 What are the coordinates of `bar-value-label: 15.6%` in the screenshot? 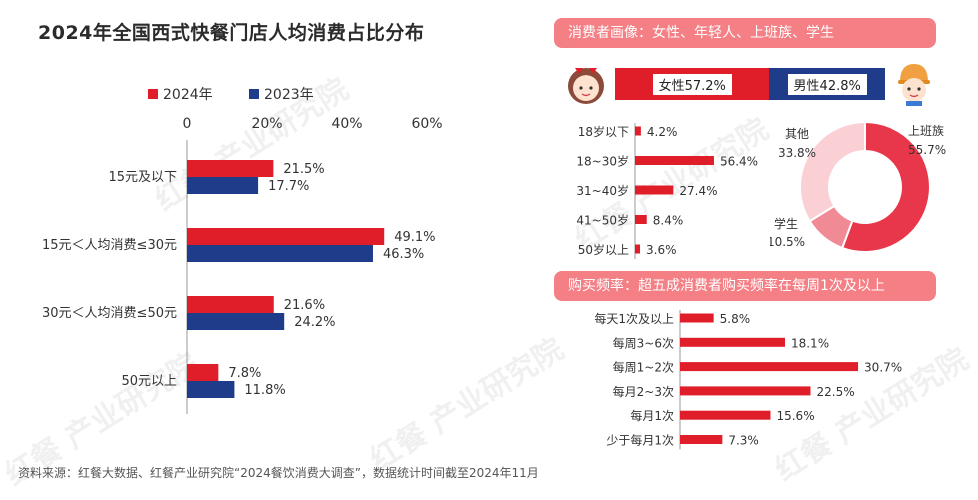 It's located at (795, 416).